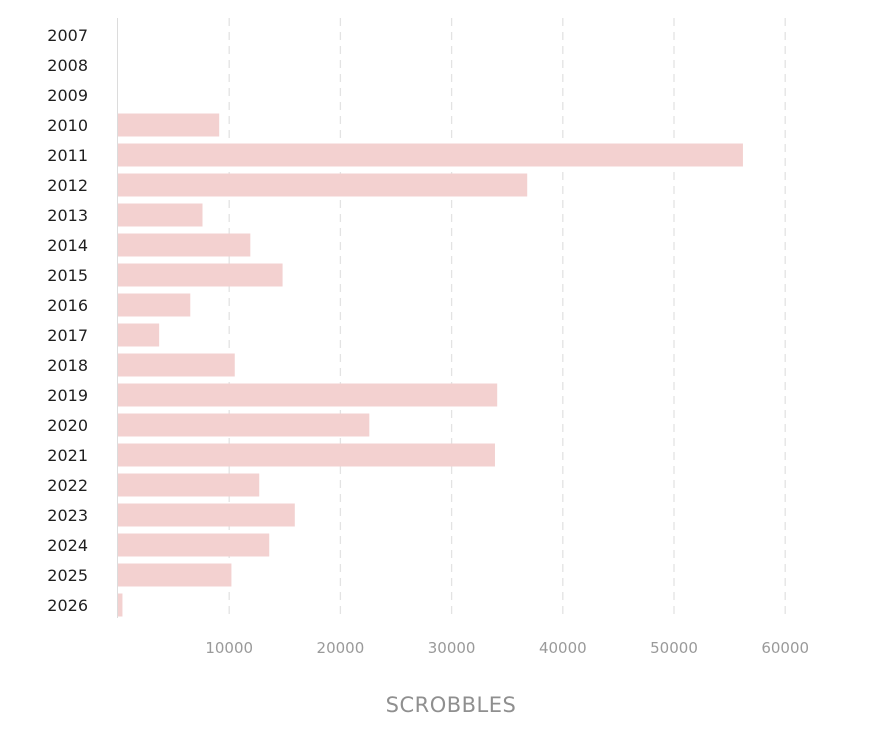 This screenshot has height=740, width=882. I want to click on x-tick-label: 40000, so click(563, 648).